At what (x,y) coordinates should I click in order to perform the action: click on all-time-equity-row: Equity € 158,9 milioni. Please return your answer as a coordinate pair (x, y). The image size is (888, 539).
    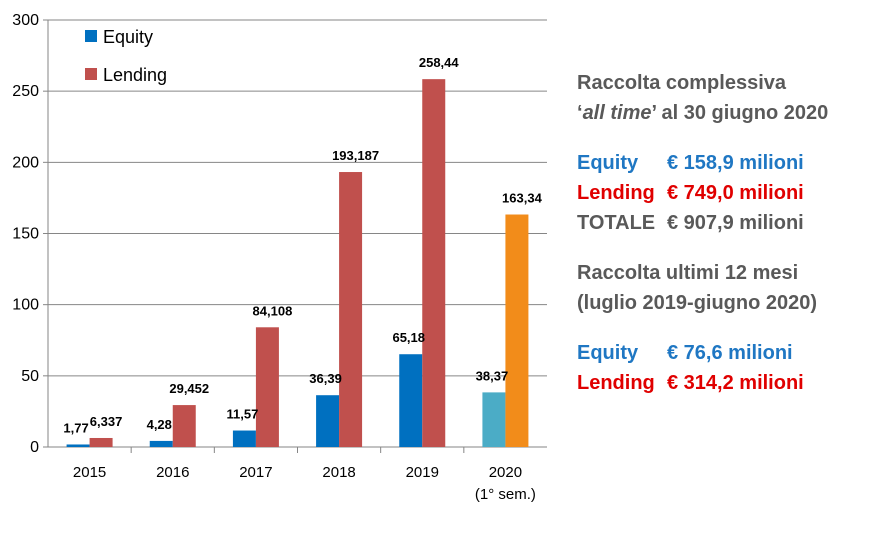
    Looking at the image, I should click on (690, 163).